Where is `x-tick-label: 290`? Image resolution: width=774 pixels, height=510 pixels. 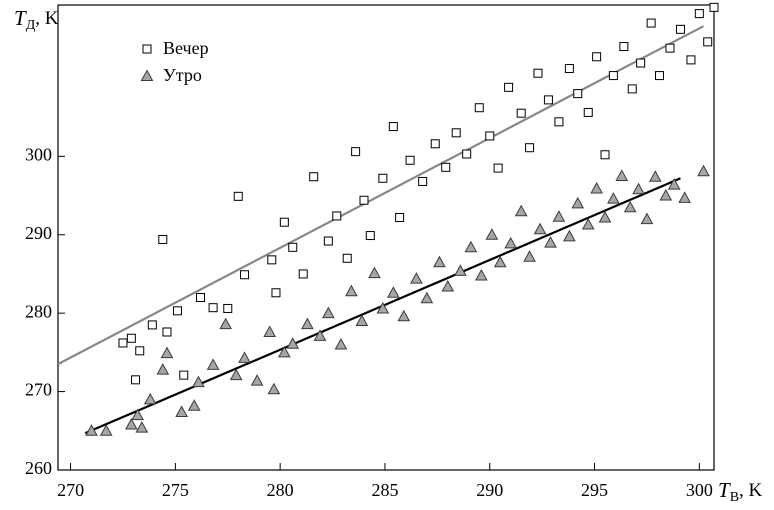
x-tick-label: 290 is located at coordinates (489, 490).